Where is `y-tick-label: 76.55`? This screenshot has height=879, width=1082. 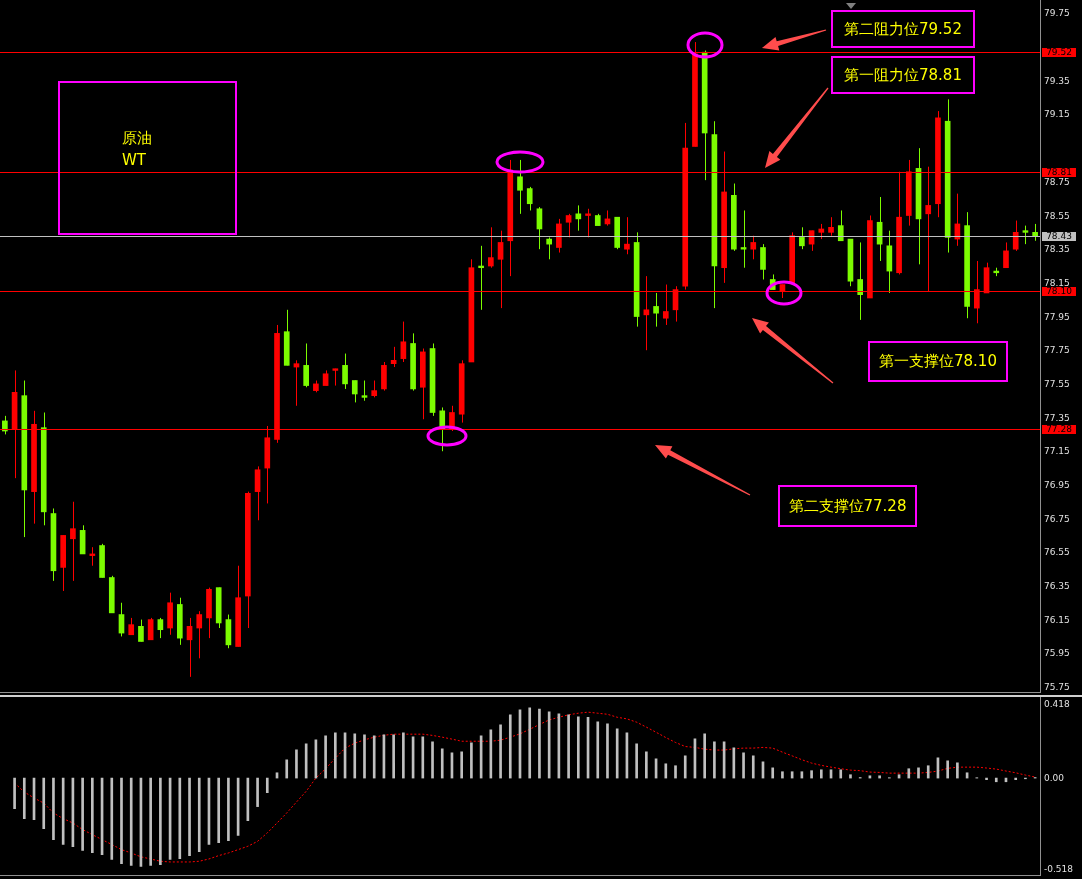
y-tick-label: 76.55 is located at coordinates (1057, 551).